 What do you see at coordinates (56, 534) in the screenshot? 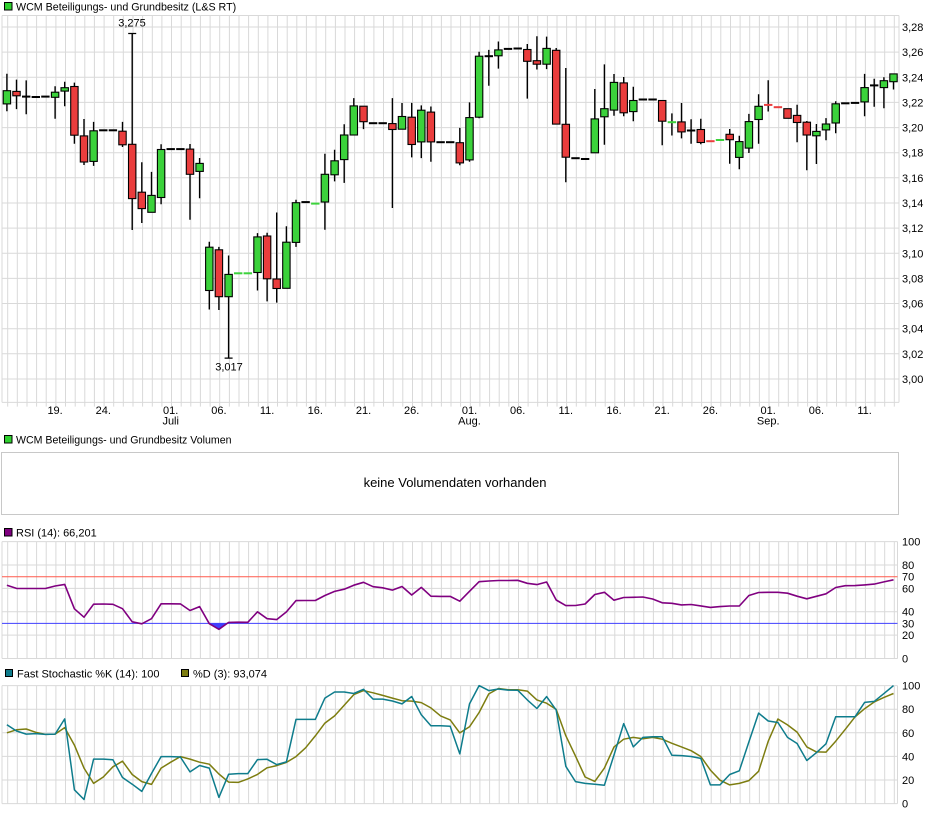
I see `svg-text: RSI (14): 66,201` at bounding box center [56, 534].